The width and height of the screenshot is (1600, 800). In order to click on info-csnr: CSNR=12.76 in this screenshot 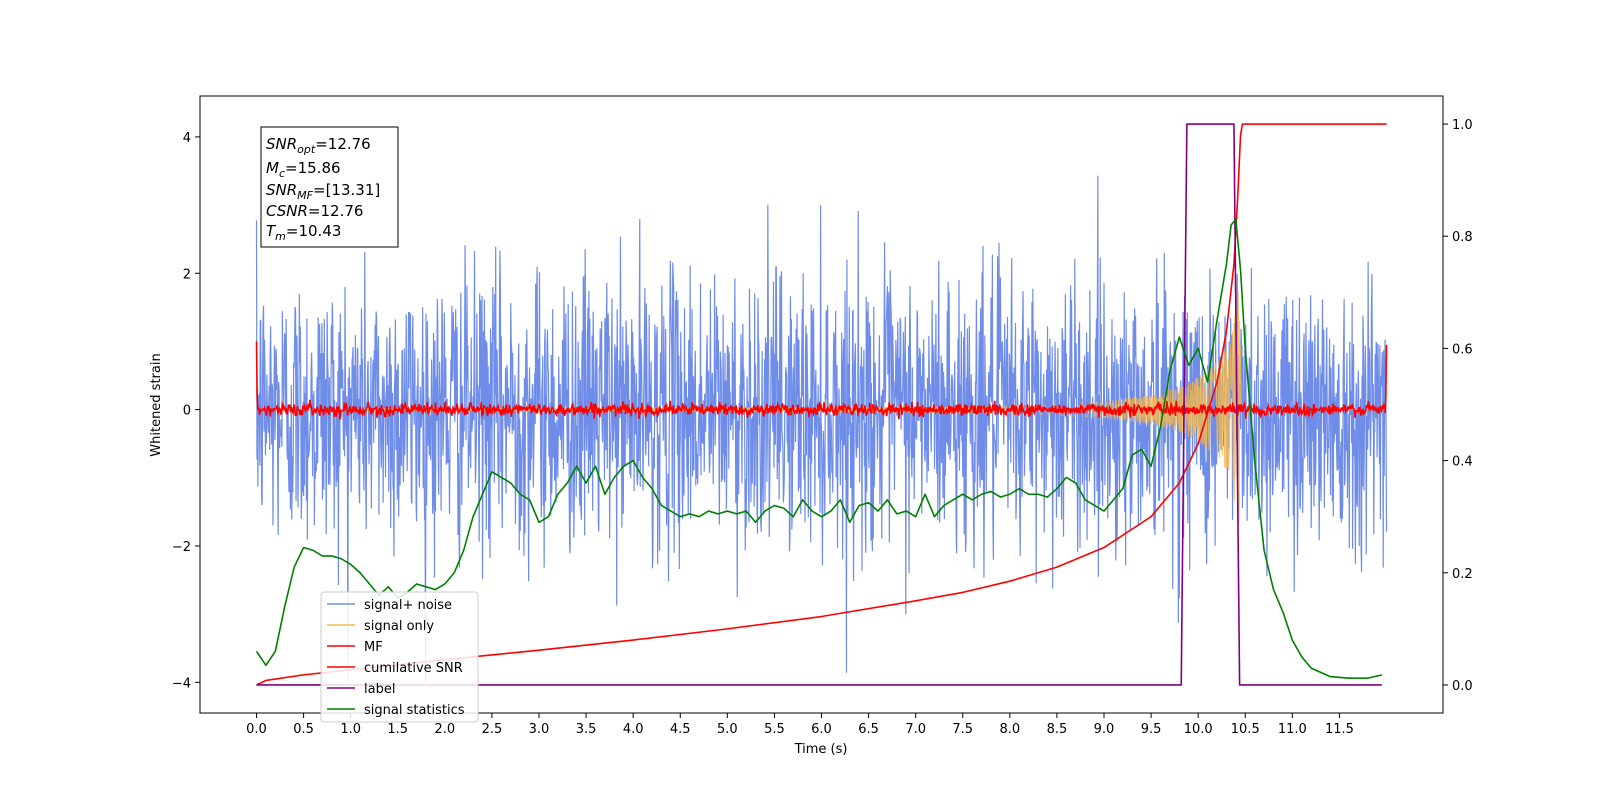, I will do `click(314, 211)`.